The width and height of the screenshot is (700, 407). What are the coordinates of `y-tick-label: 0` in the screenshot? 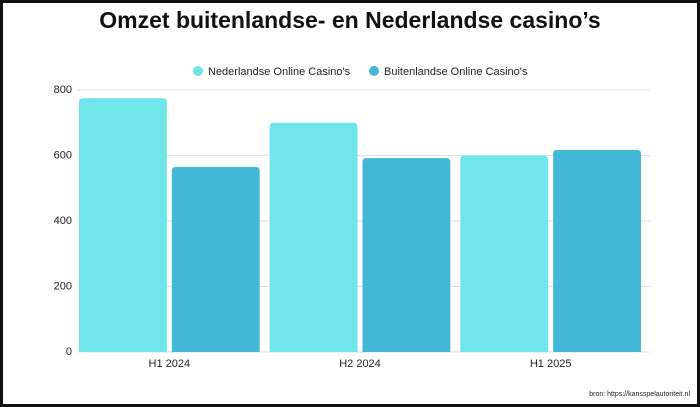 It's located at (69, 352).